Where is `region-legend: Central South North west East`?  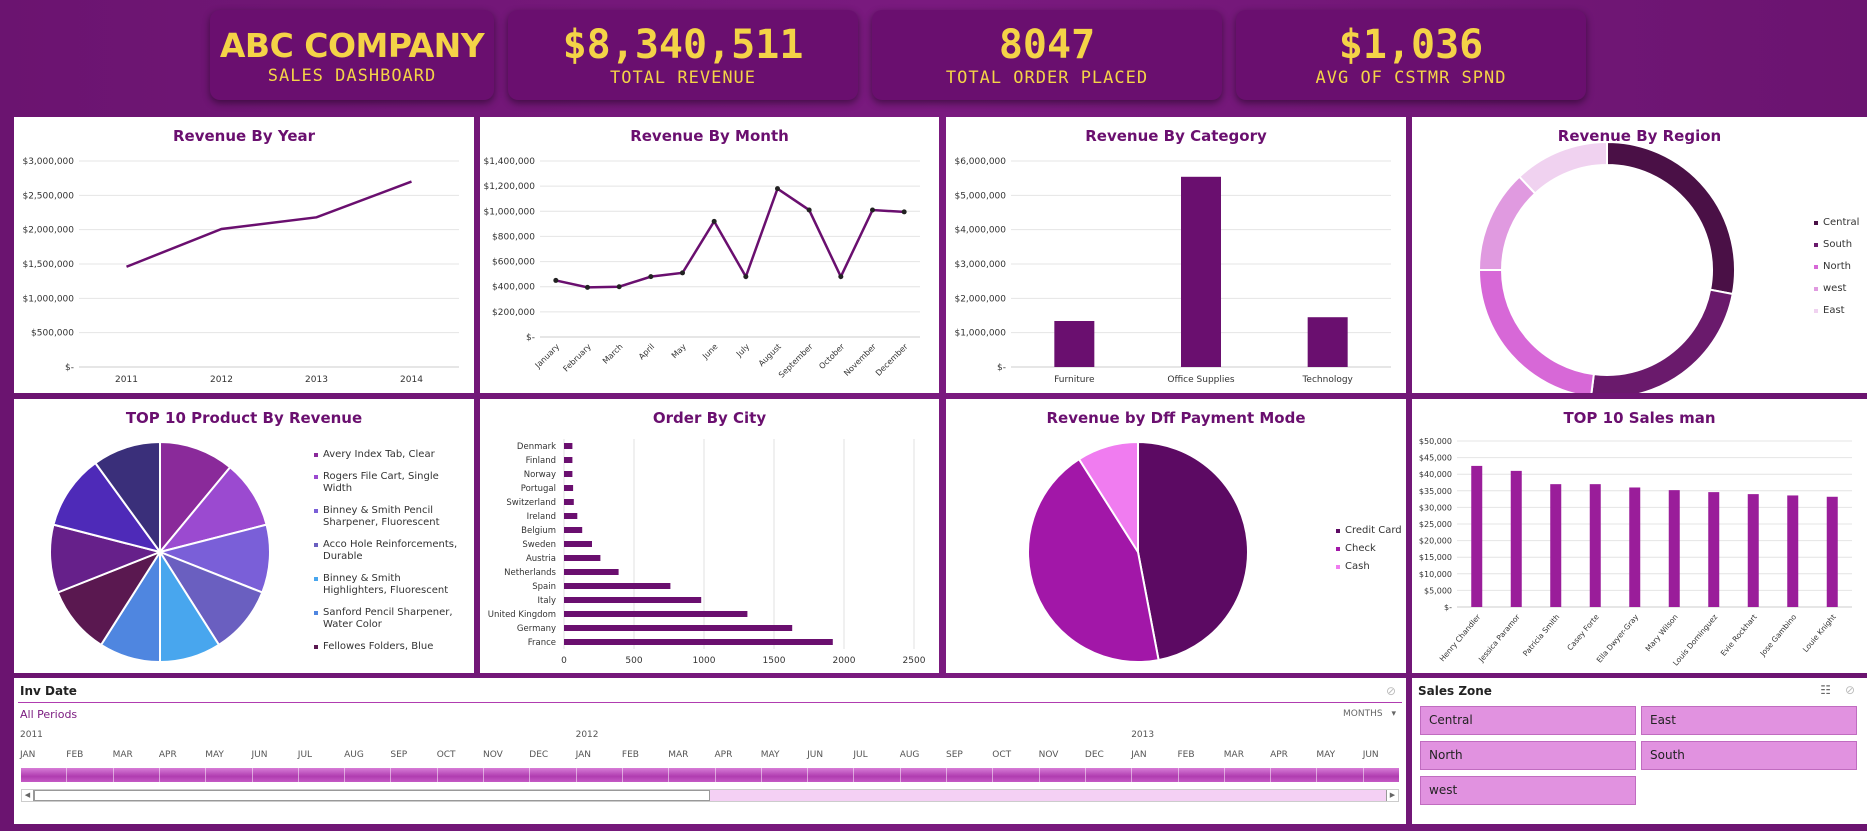
region-legend: Central South North west East is located at coordinates (1836, 272).